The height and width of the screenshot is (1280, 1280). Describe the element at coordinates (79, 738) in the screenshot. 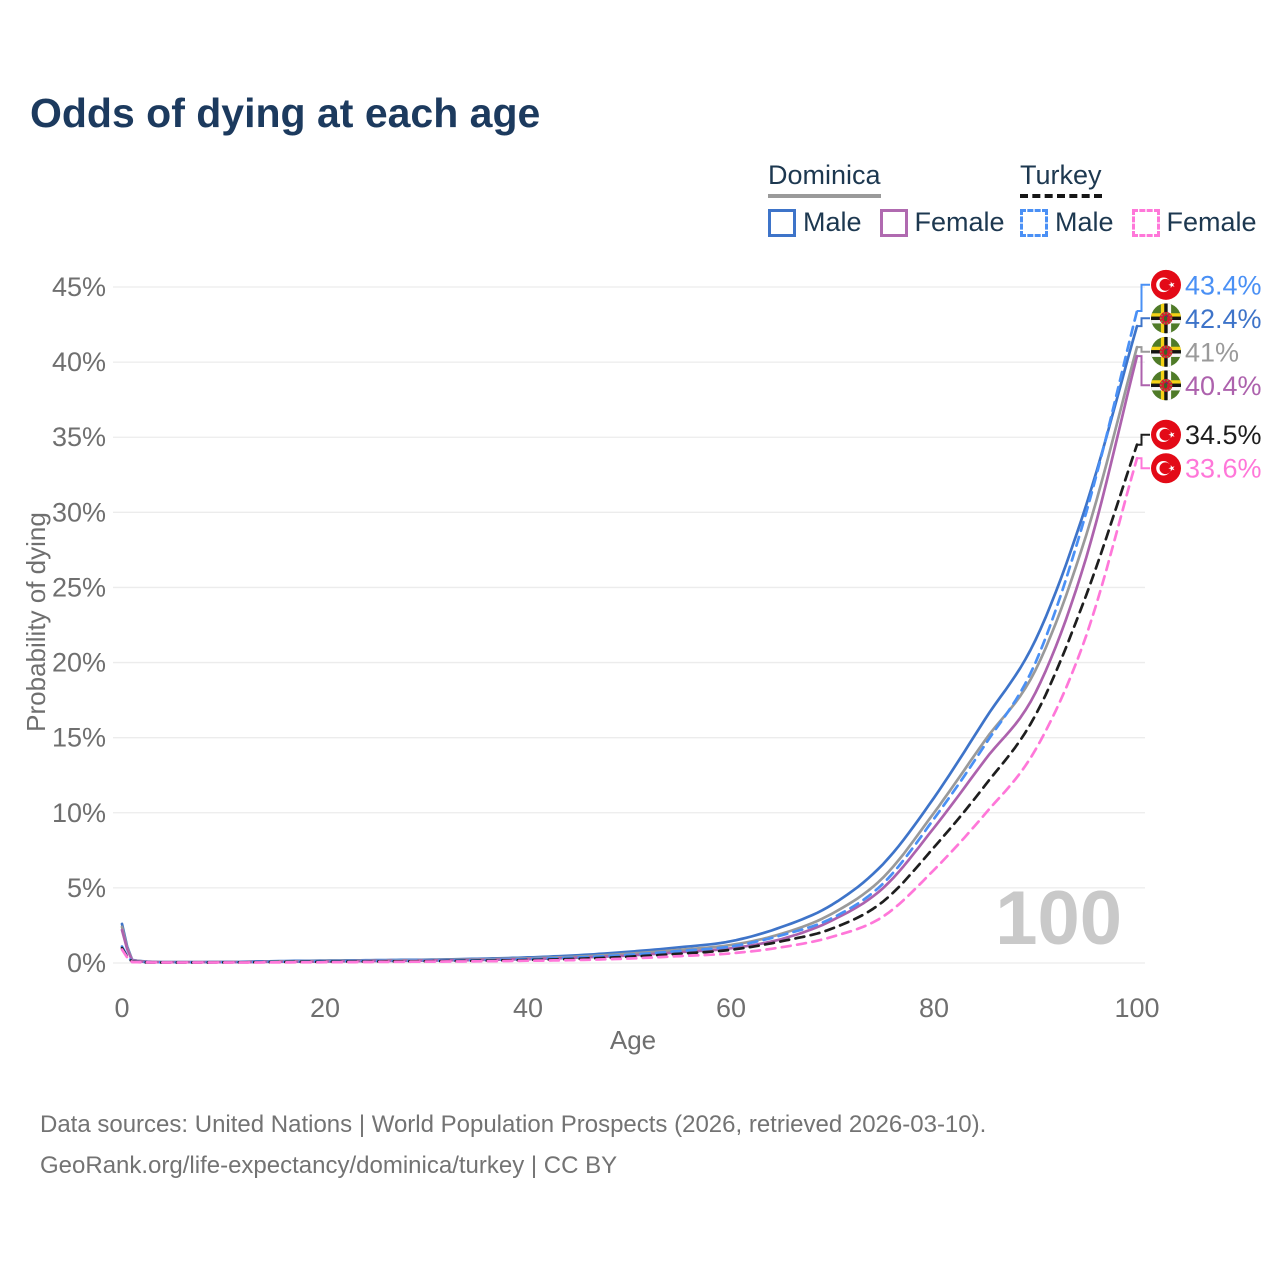

I see `y-tick-label: 15%` at that location.